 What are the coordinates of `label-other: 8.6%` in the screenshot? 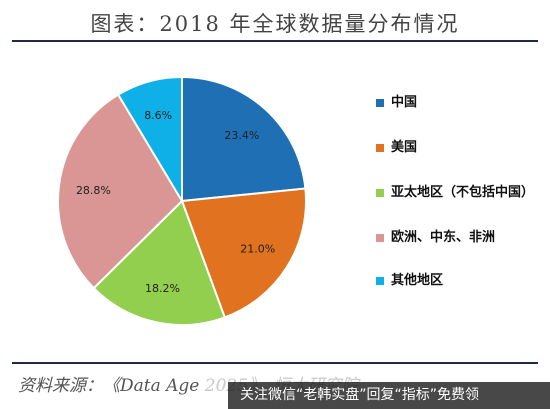 It's located at (158, 115).